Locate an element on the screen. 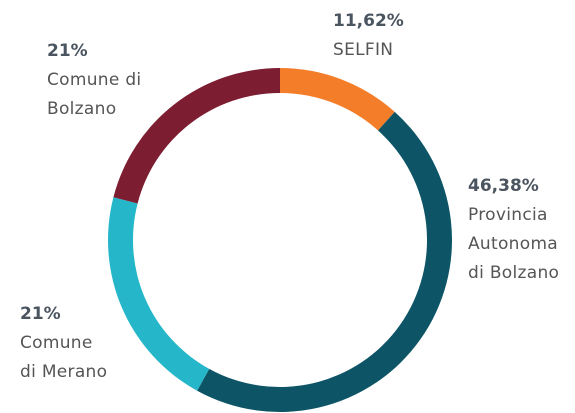 This screenshot has width=575, height=413. segment-label: 21% Comune di Merano is located at coordinates (63, 343).